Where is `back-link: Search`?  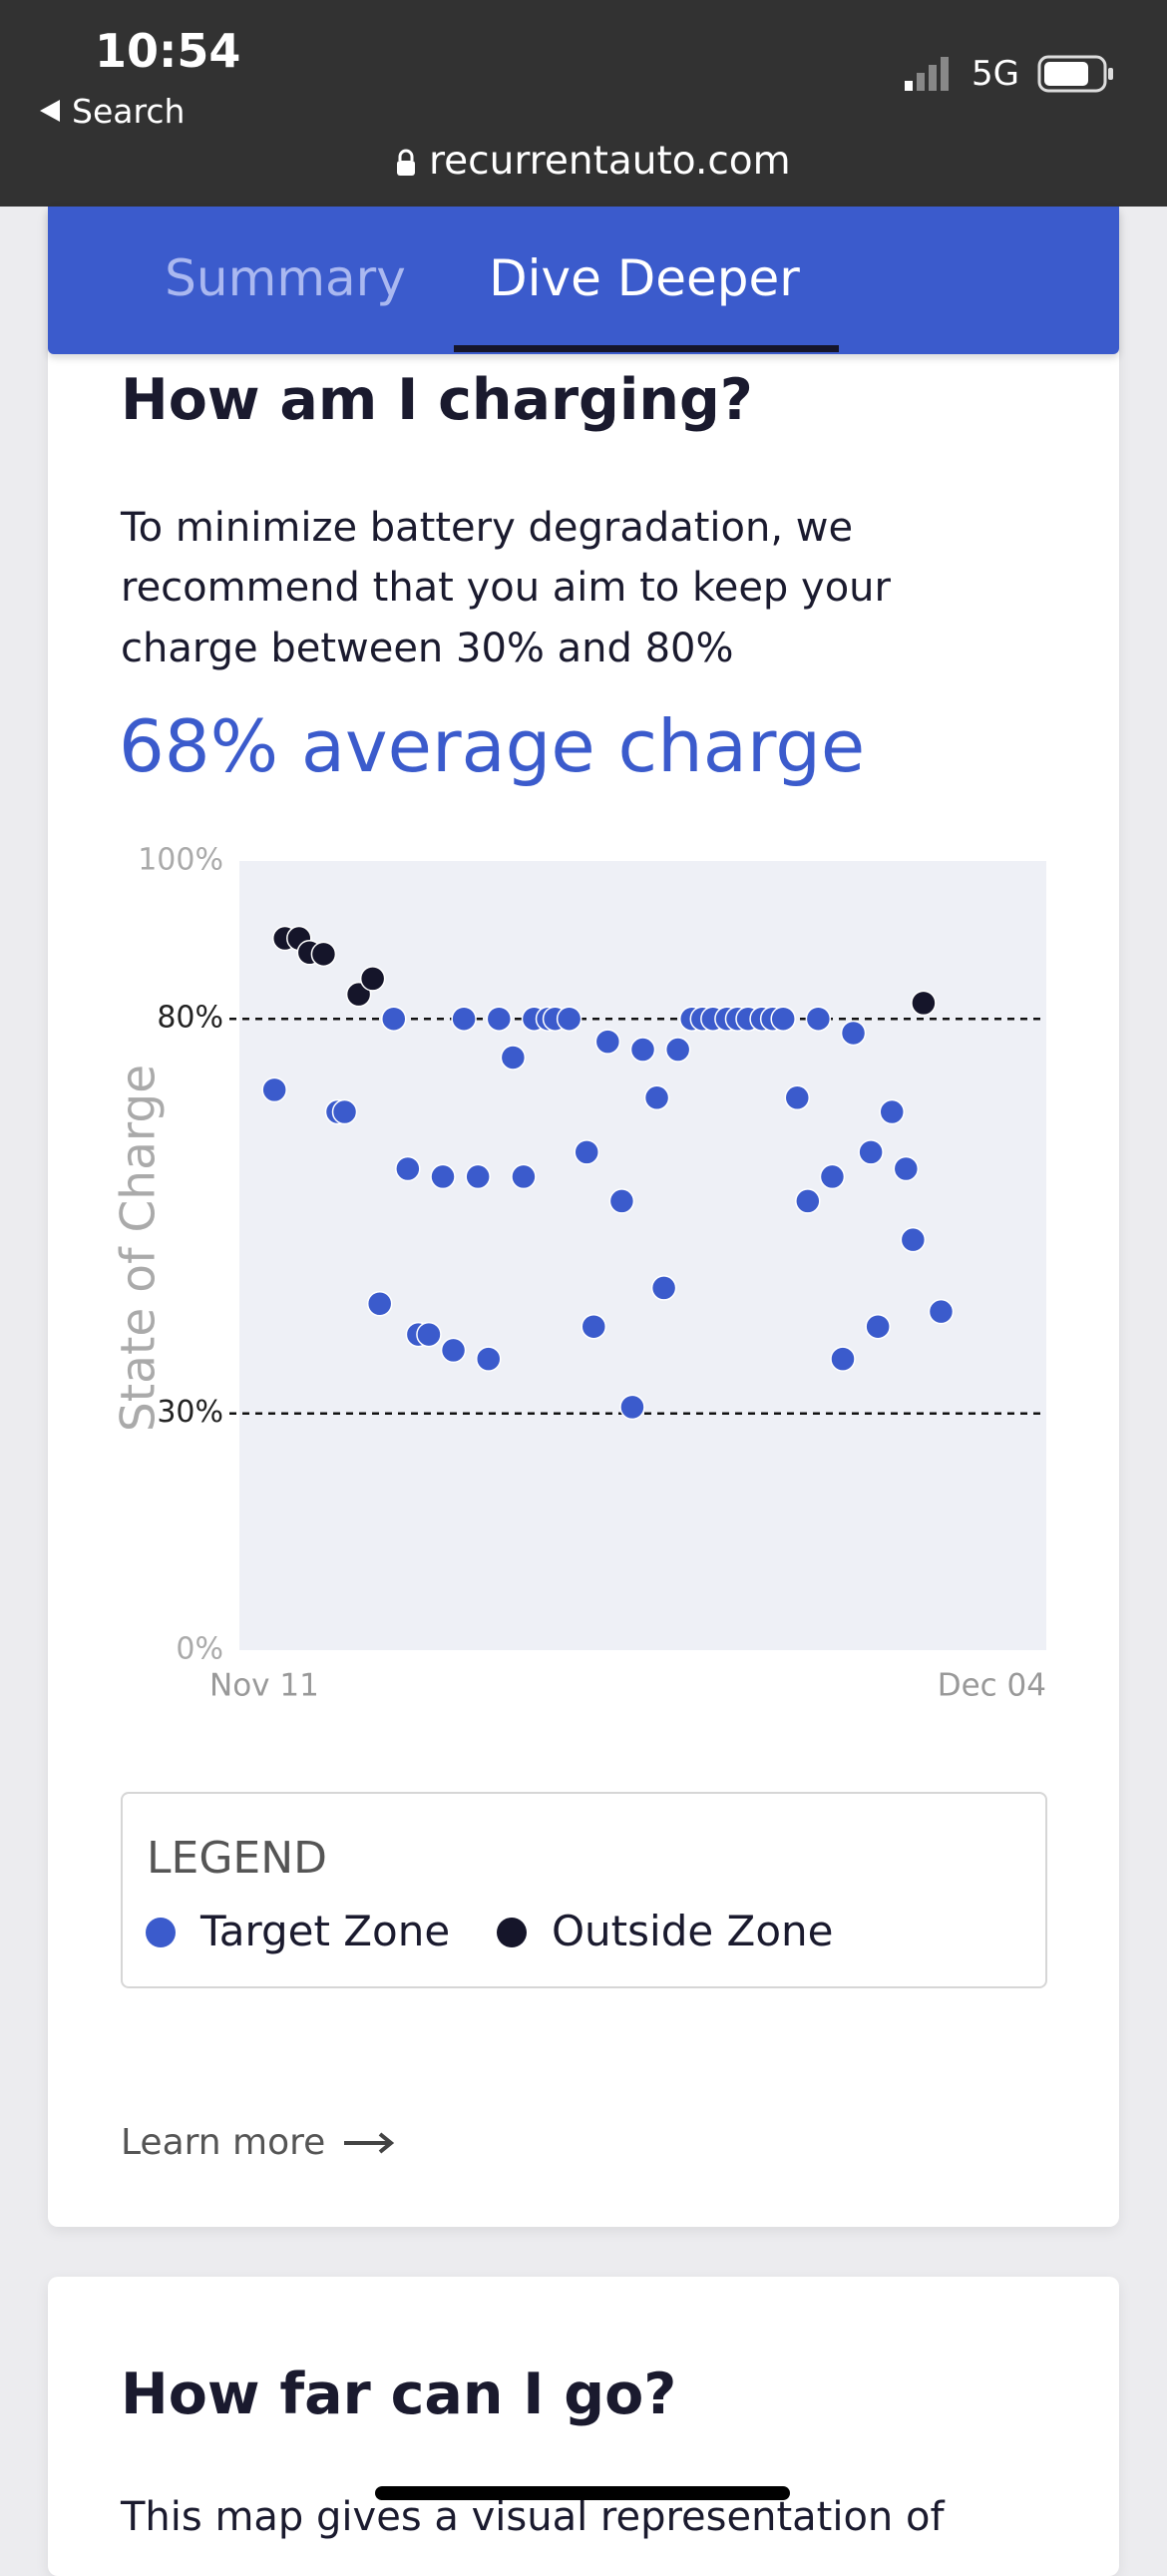
back-link: Search is located at coordinates (129, 111).